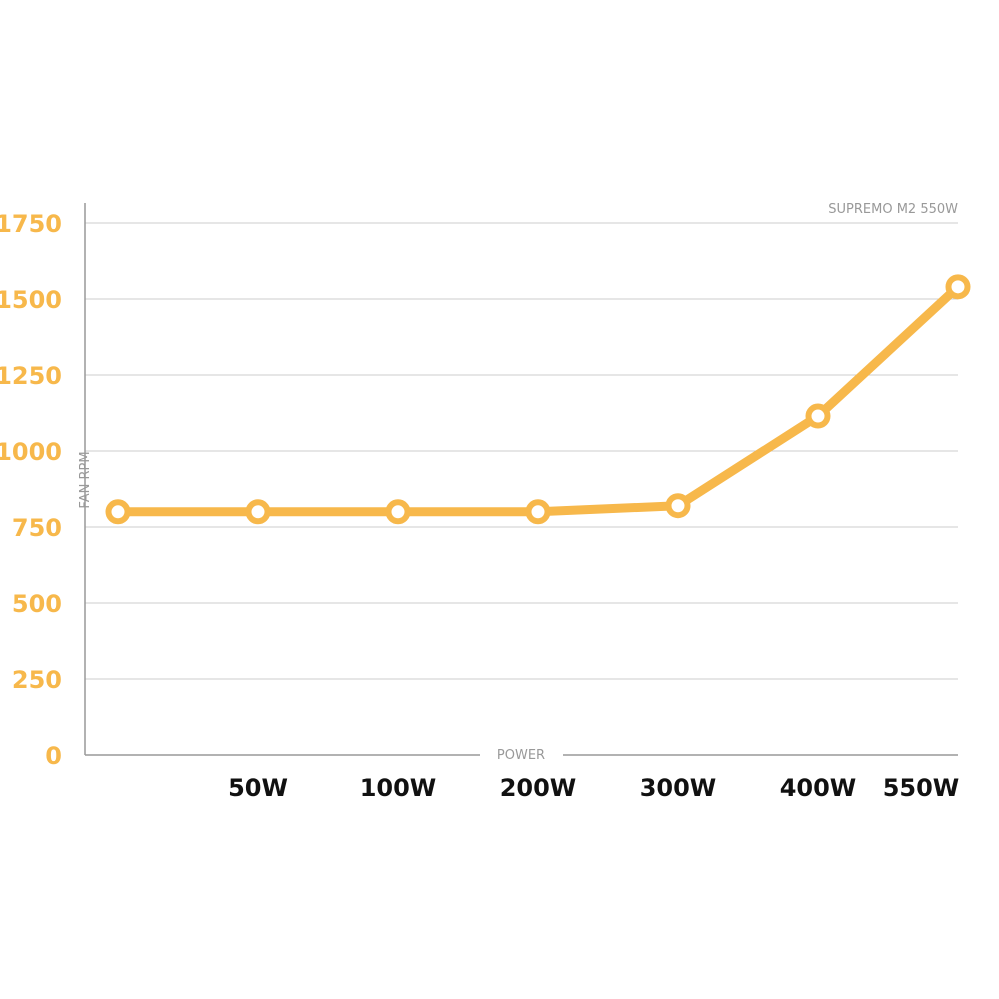 This screenshot has width=999, height=999. What do you see at coordinates (521, 755) in the screenshot?
I see `x-axis-title: POWER` at bounding box center [521, 755].